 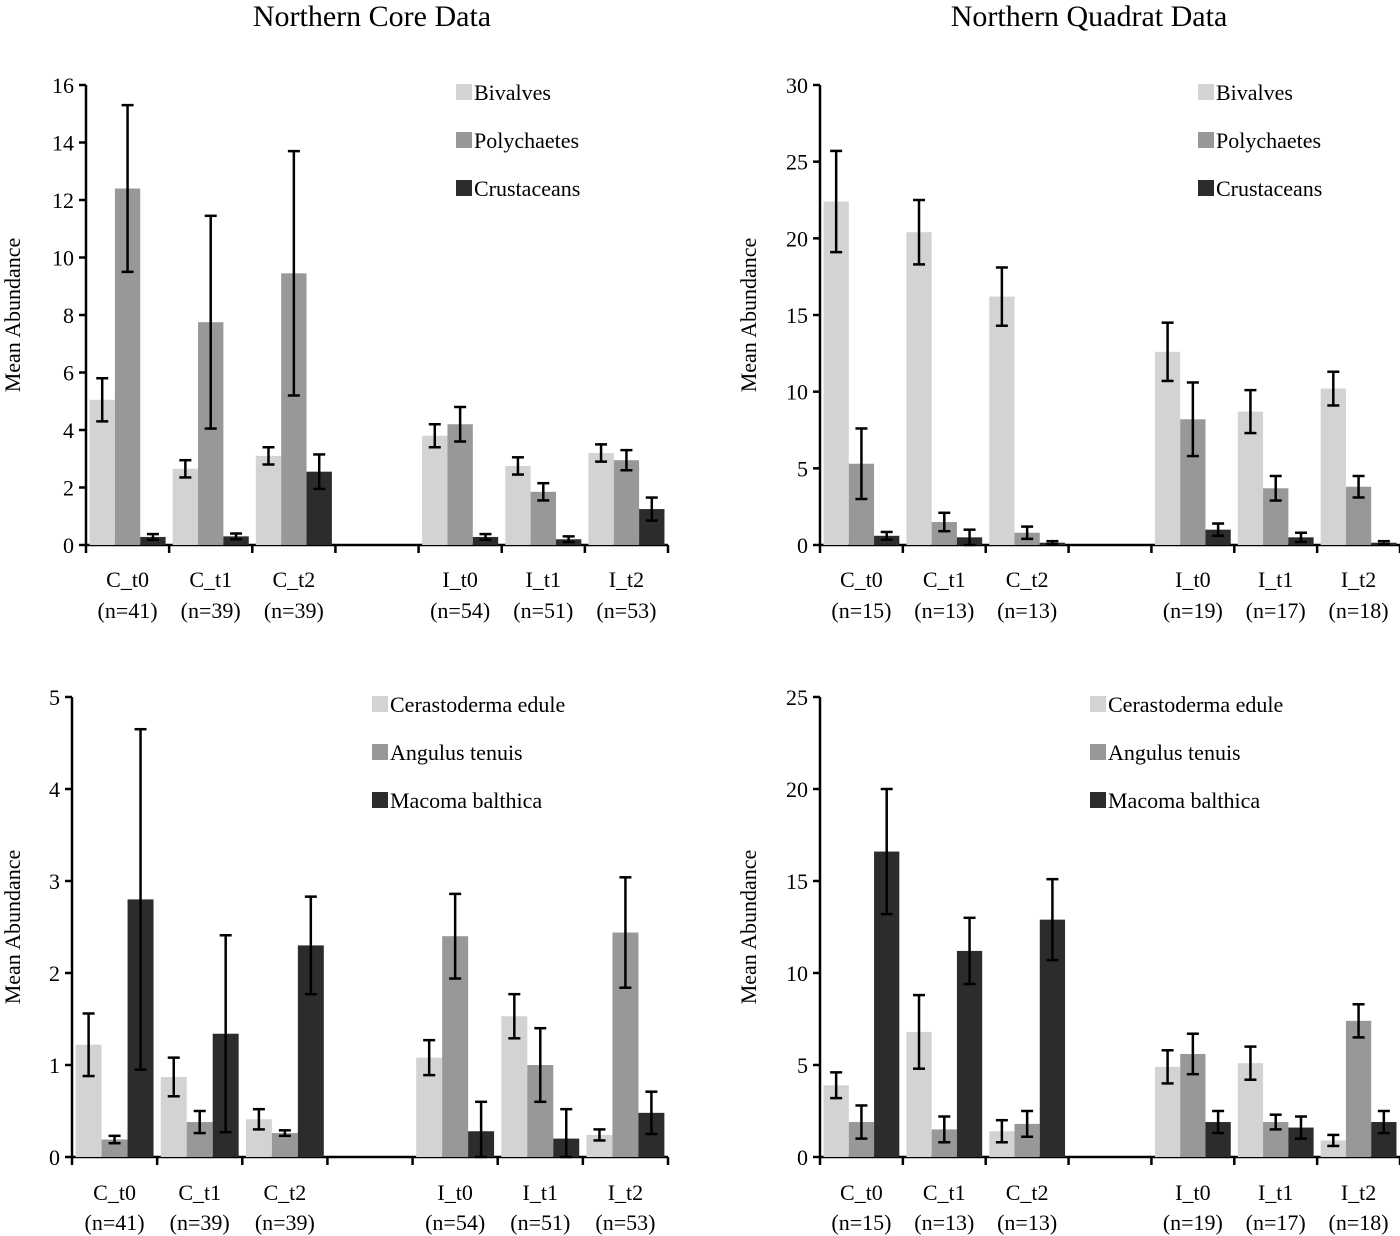 What do you see at coordinates (68, 315) in the screenshot?
I see `y-tick-label: 8` at bounding box center [68, 315].